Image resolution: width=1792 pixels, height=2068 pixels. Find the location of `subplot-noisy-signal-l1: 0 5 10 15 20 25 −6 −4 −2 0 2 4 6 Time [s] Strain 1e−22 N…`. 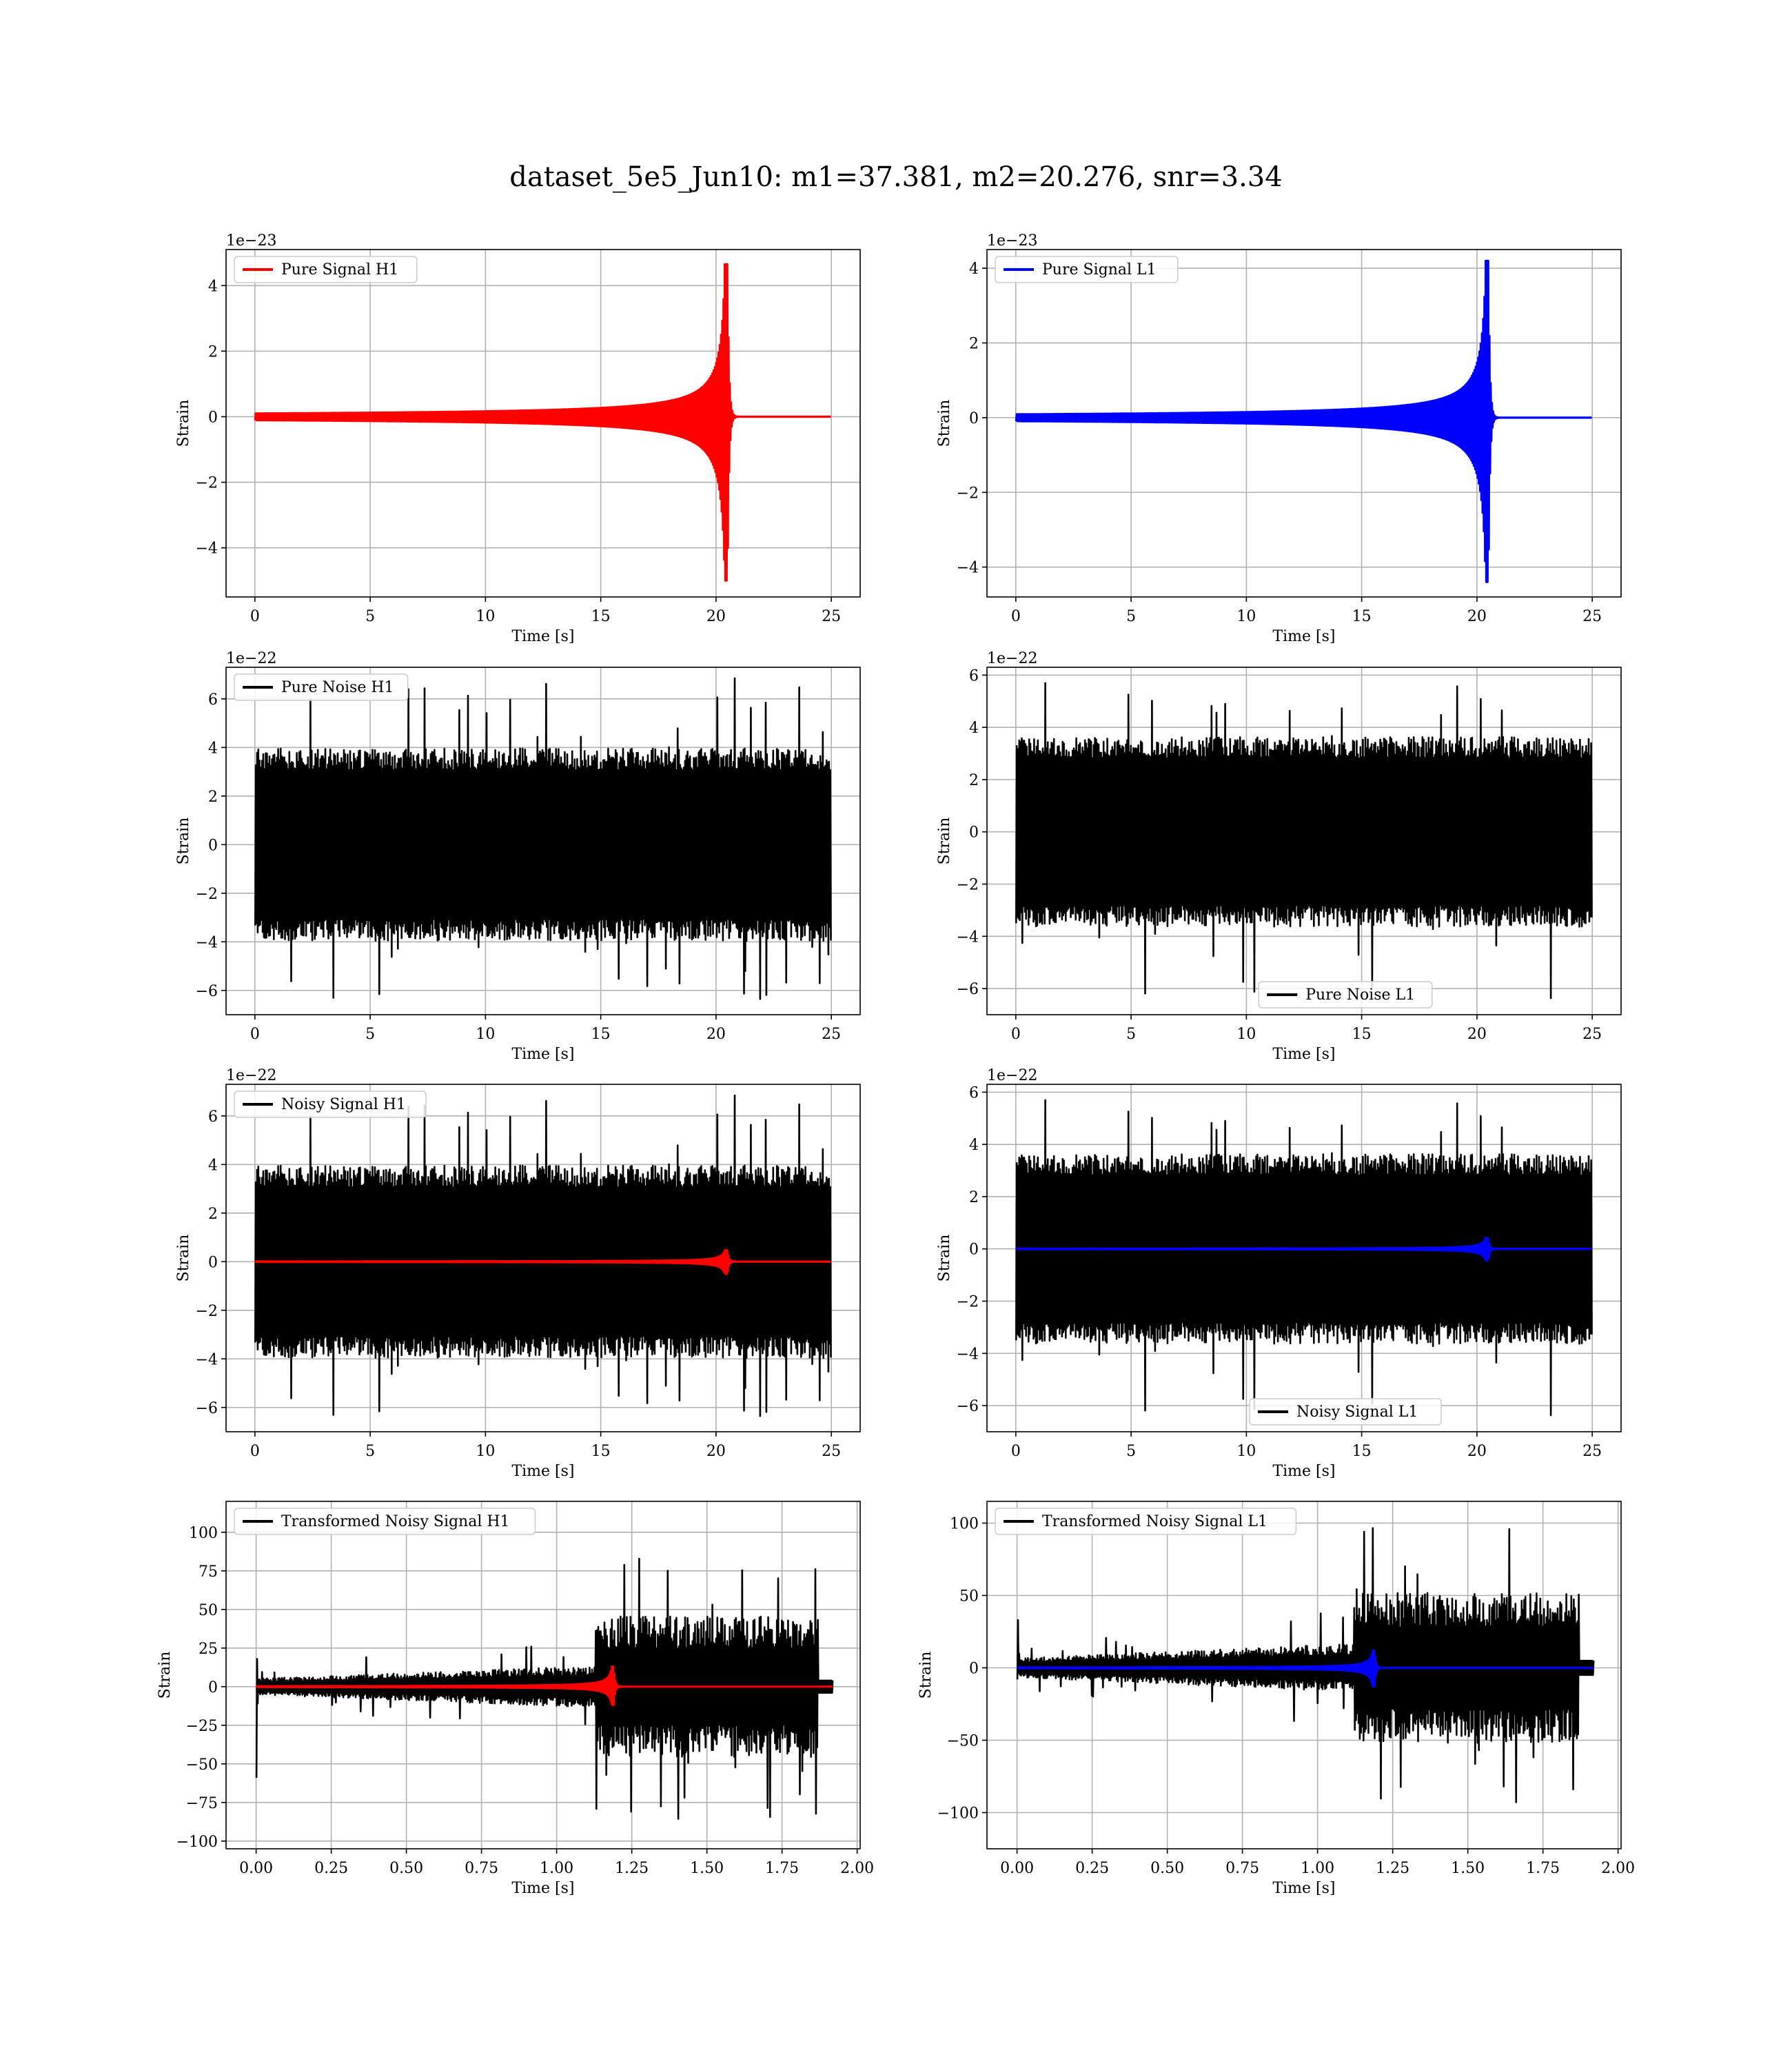

subplot-noisy-signal-l1: 0 5 10 15 20 25 −6 −4 −2 0 2 4 6 Time [s] Strain 1e−22 N… is located at coordinates (1279, 1273).